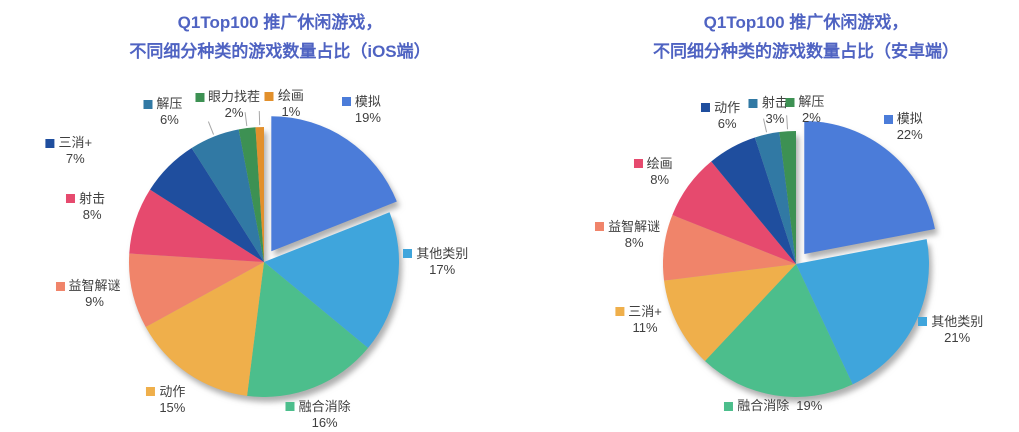 This screenshot has width=1019, height=432. What do you see at coordinates (909, 135) in the screenshot?
I see `slice-percent-android-0: 22%` at bounding box center [909, 135].